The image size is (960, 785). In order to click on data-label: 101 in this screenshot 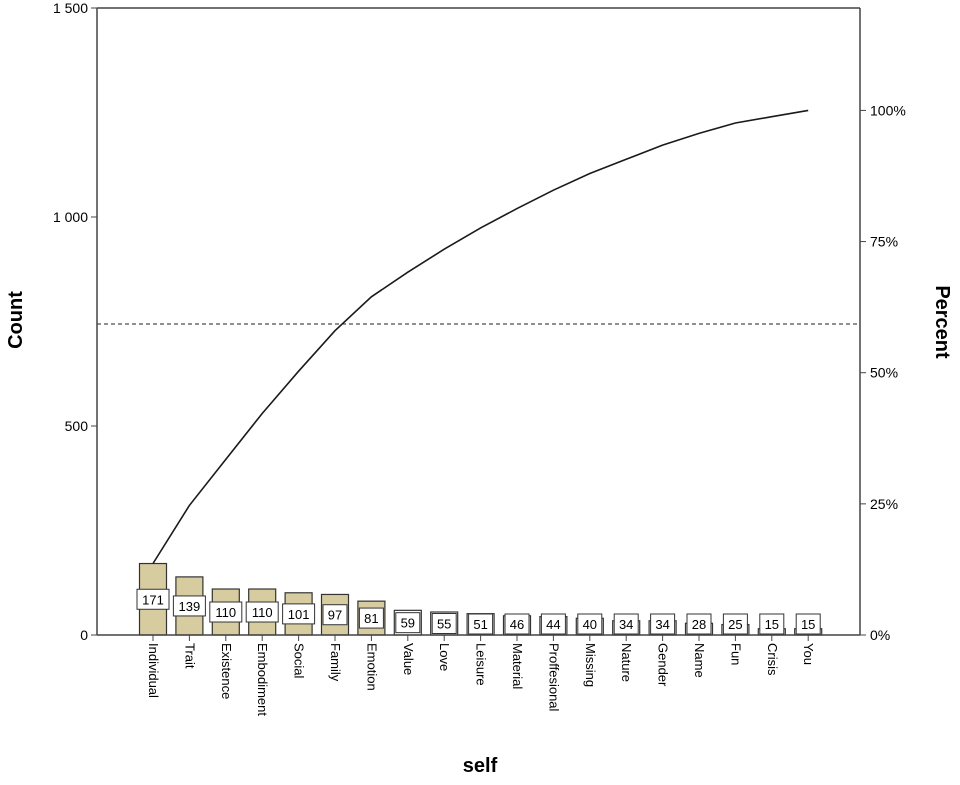, I will do `click(299, 614)`.